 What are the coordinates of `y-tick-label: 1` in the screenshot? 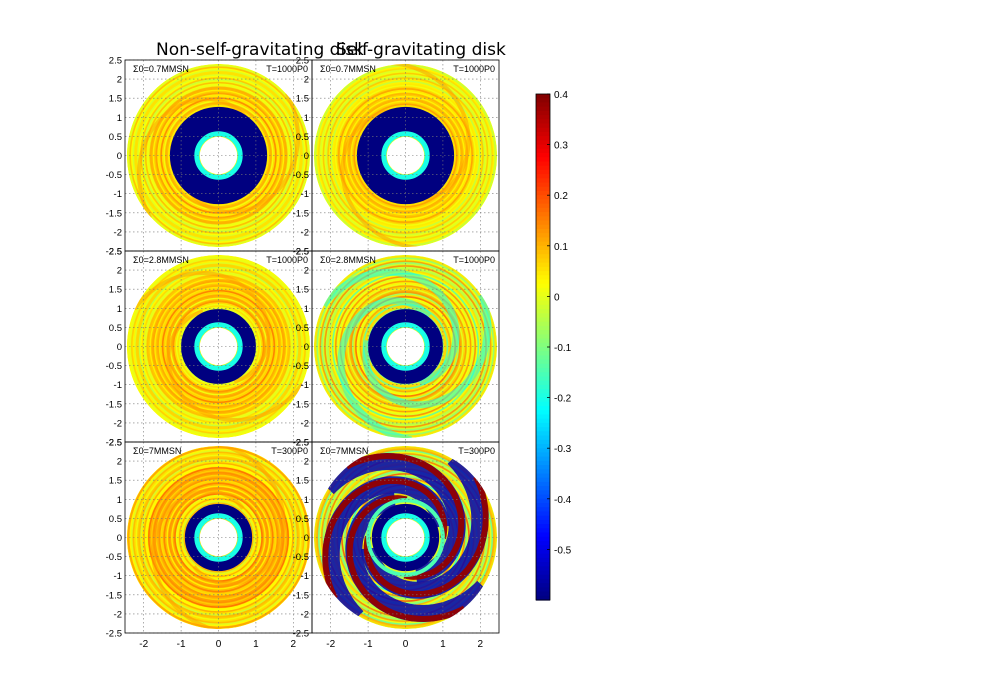 It's located at (306, 309).